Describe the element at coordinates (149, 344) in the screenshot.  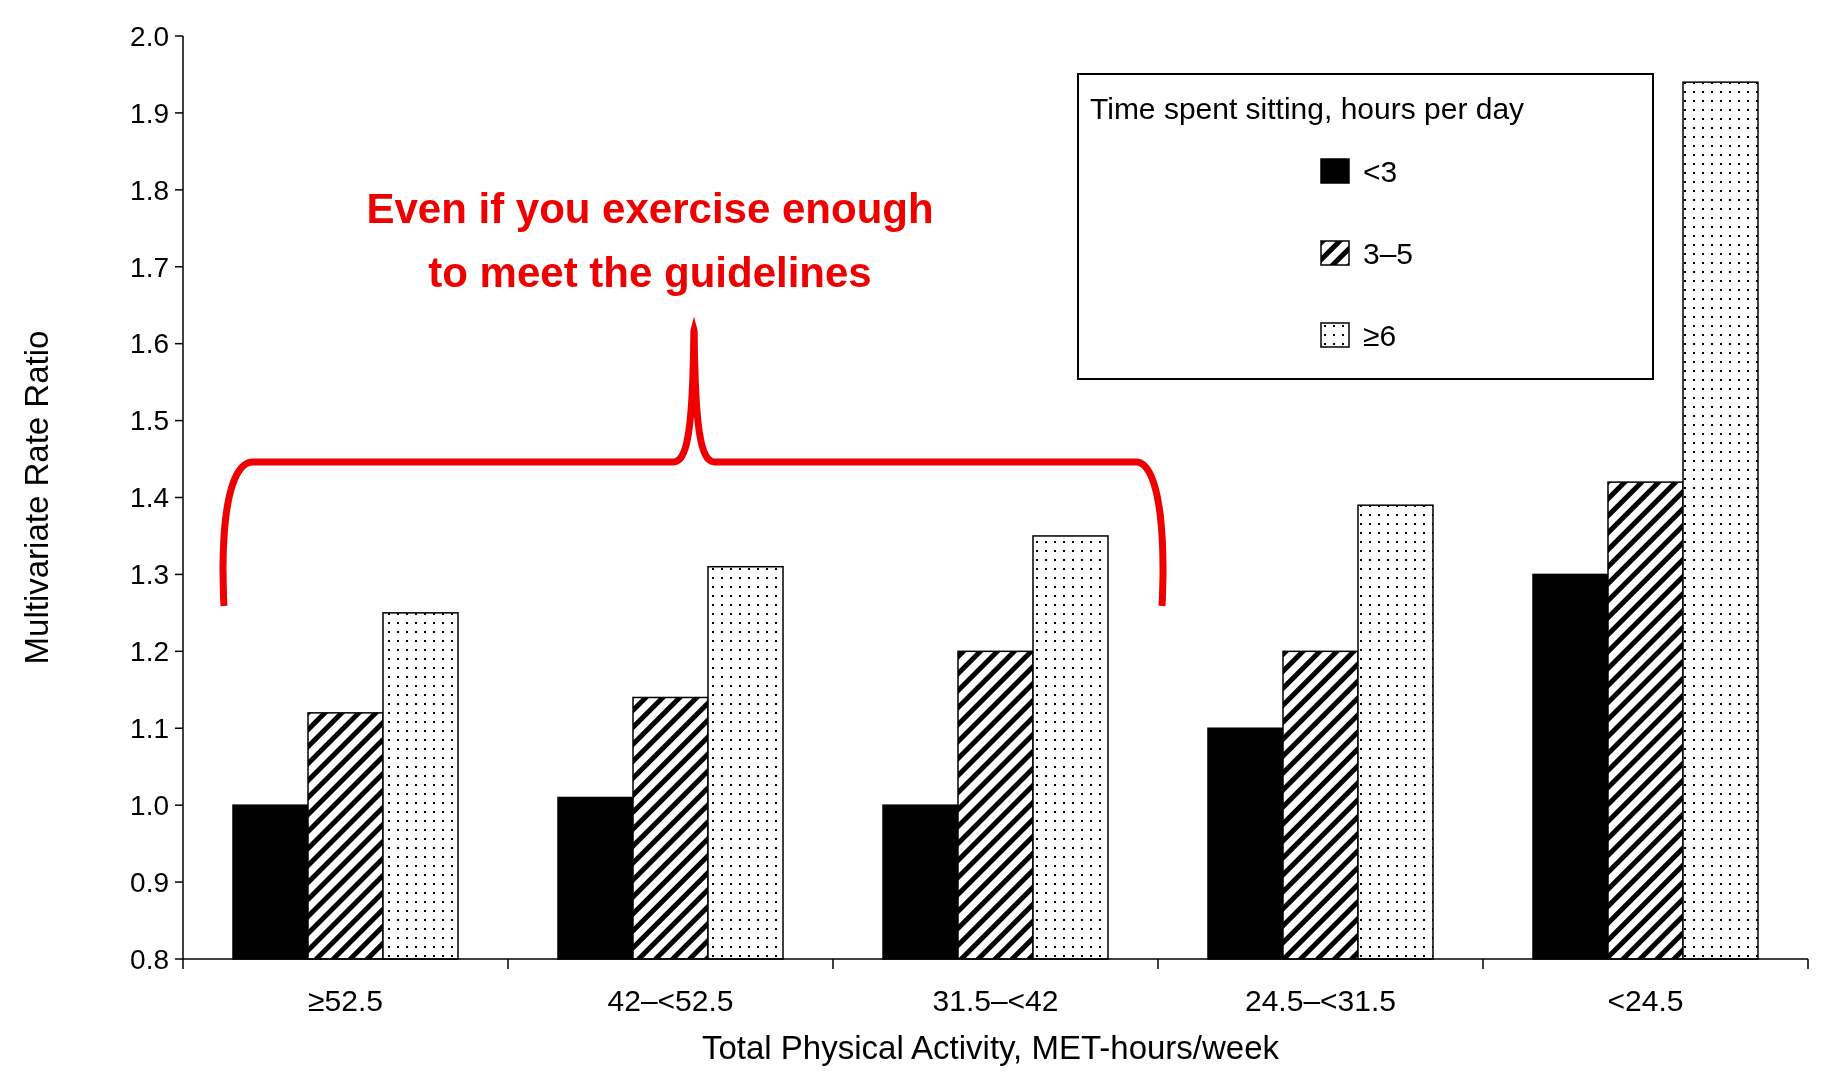
I see `y-tick-label: 1.6` at that location.